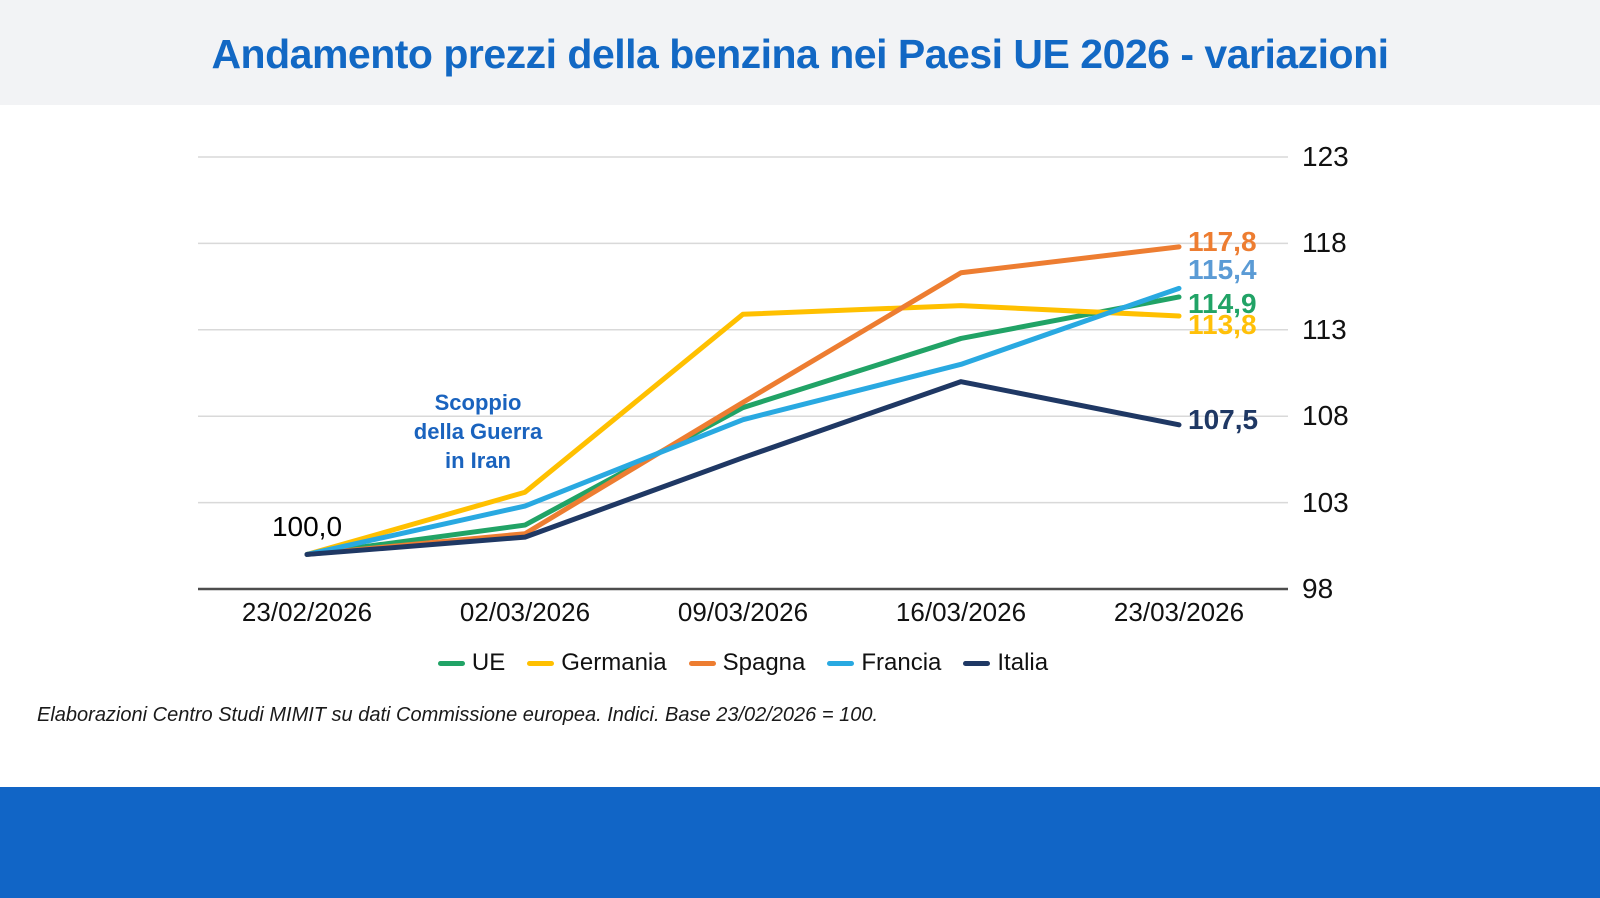  I want to click on legend-swatch-italia, so click(977, 663).